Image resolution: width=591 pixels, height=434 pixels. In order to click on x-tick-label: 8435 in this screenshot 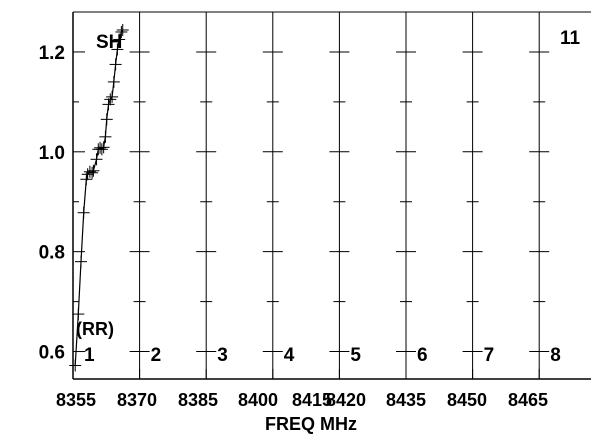, I will do `click(406, 400)`.